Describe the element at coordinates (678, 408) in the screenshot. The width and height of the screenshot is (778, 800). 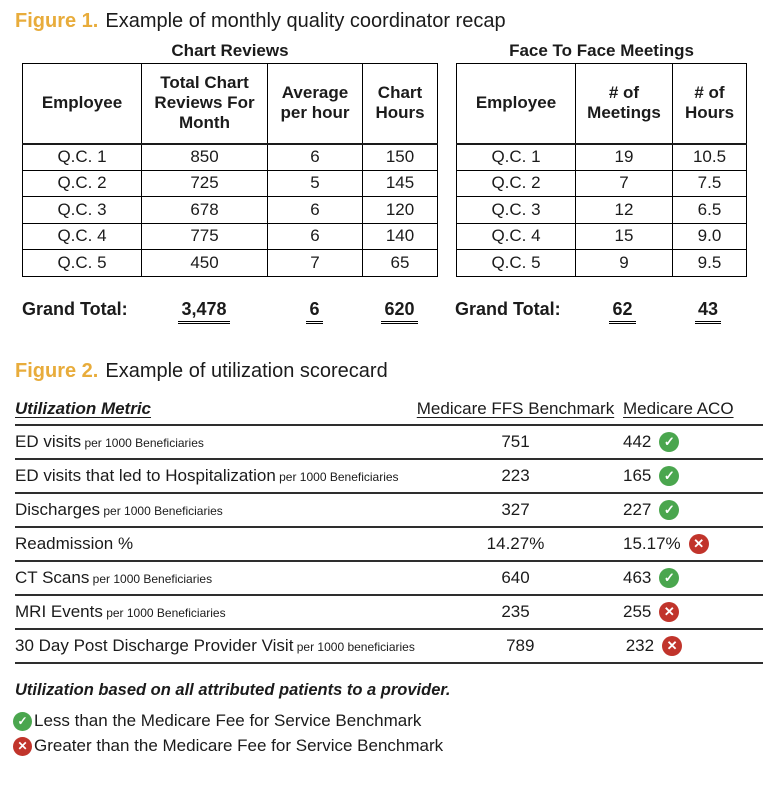
I see `aco-column-header: Medicare ACO` at that location.